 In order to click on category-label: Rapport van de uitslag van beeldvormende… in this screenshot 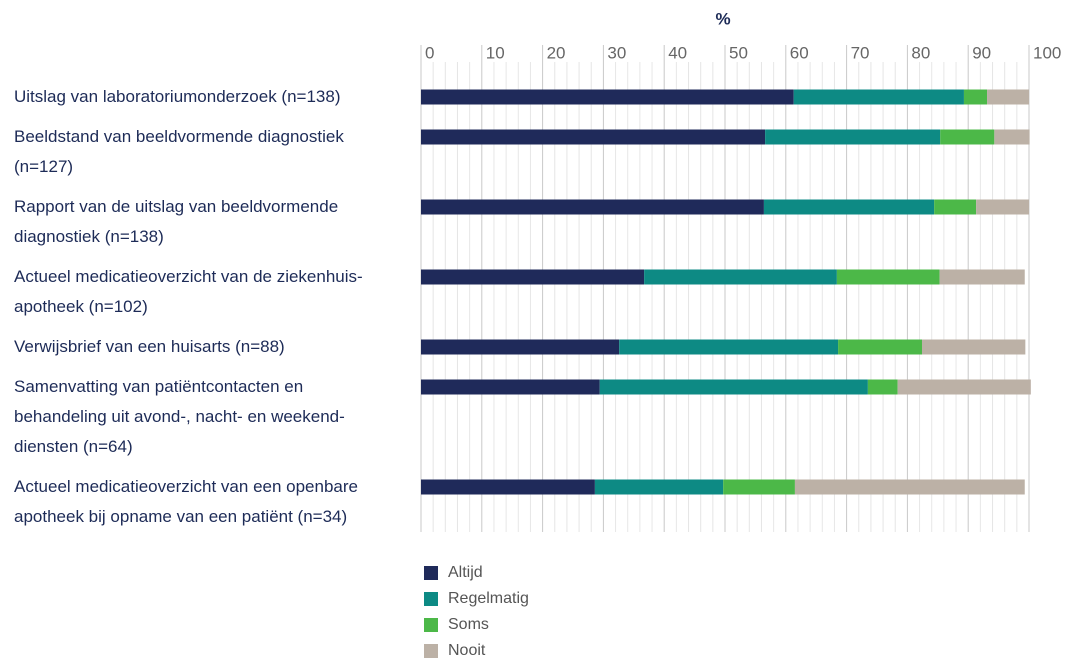, I will do `click(176, 221)`.